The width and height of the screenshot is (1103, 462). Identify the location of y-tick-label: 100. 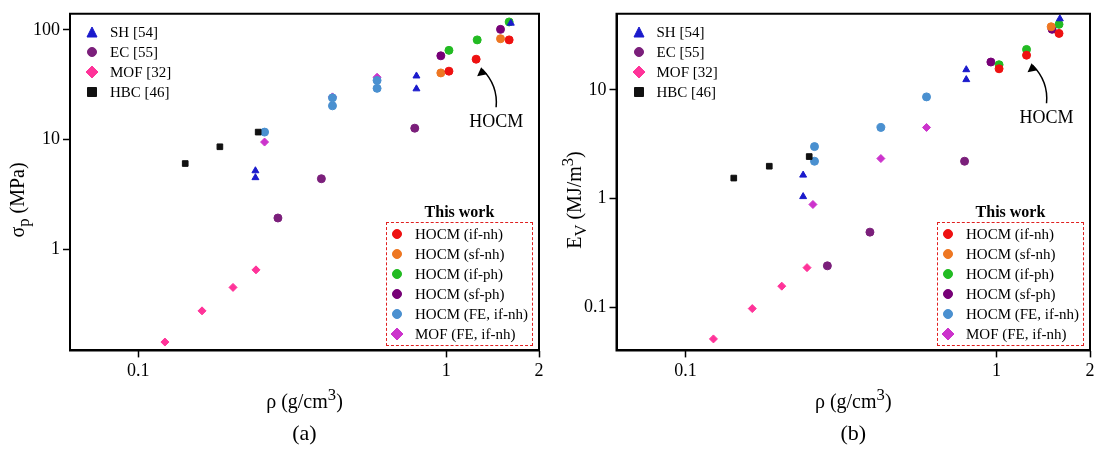
(46, 28).